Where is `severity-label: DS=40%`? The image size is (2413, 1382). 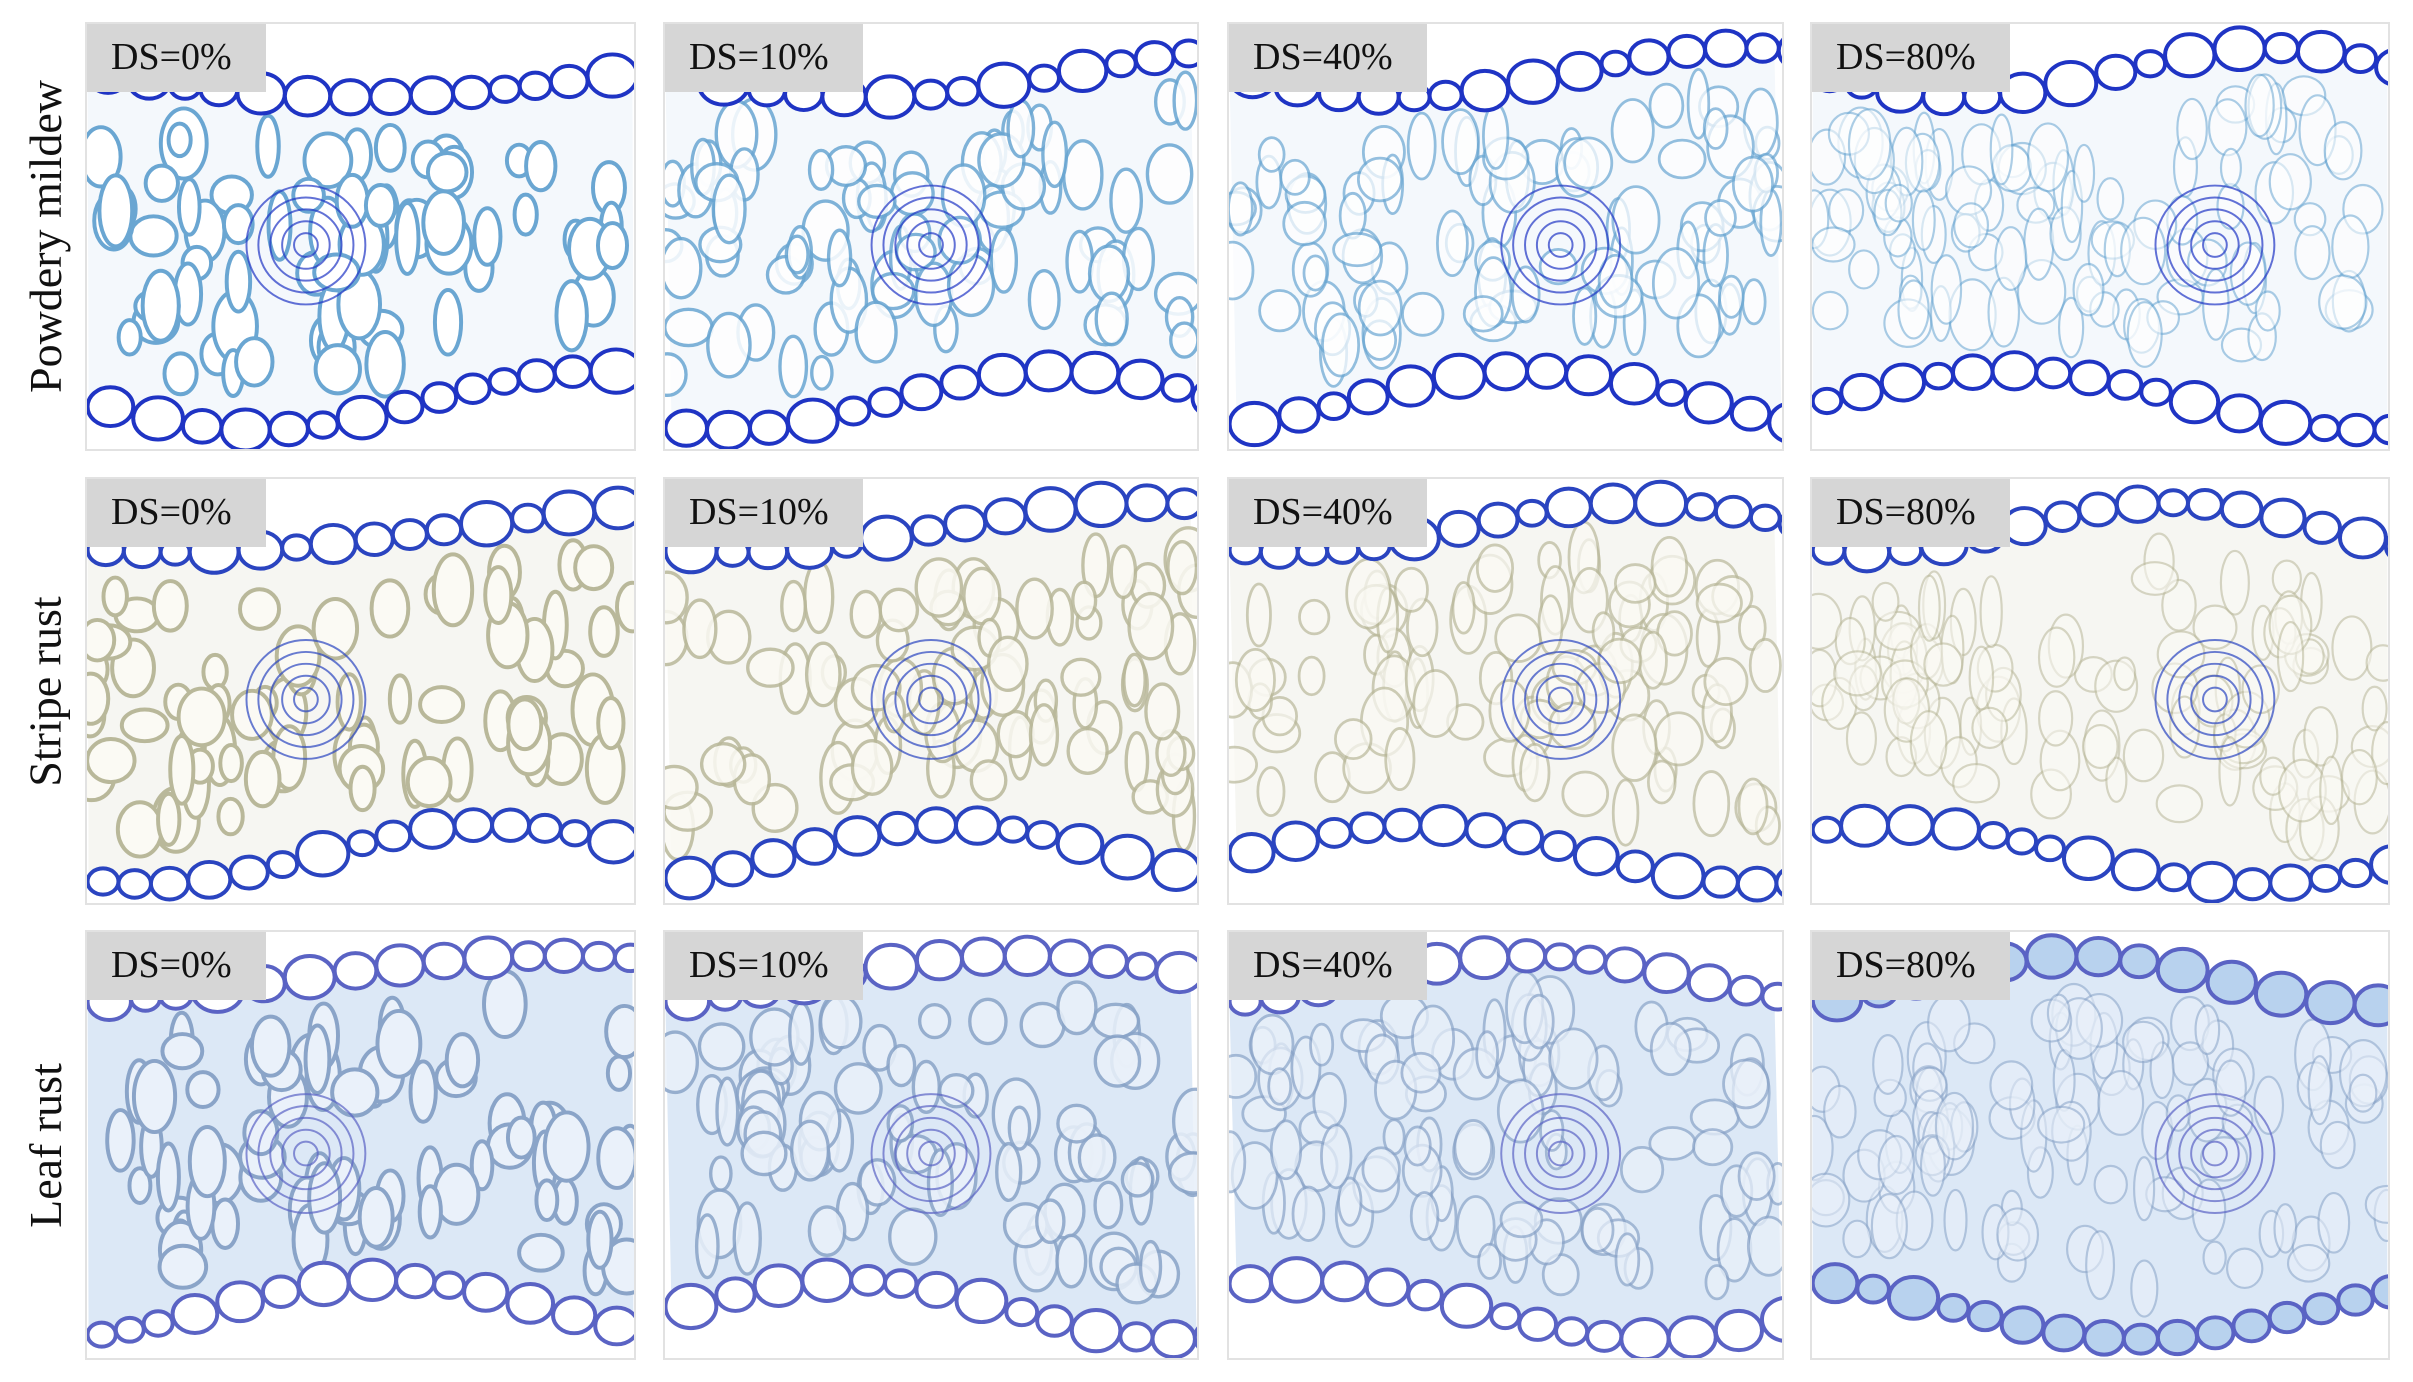 severity-label: DS=40% is located at coordinates (1328, 966).